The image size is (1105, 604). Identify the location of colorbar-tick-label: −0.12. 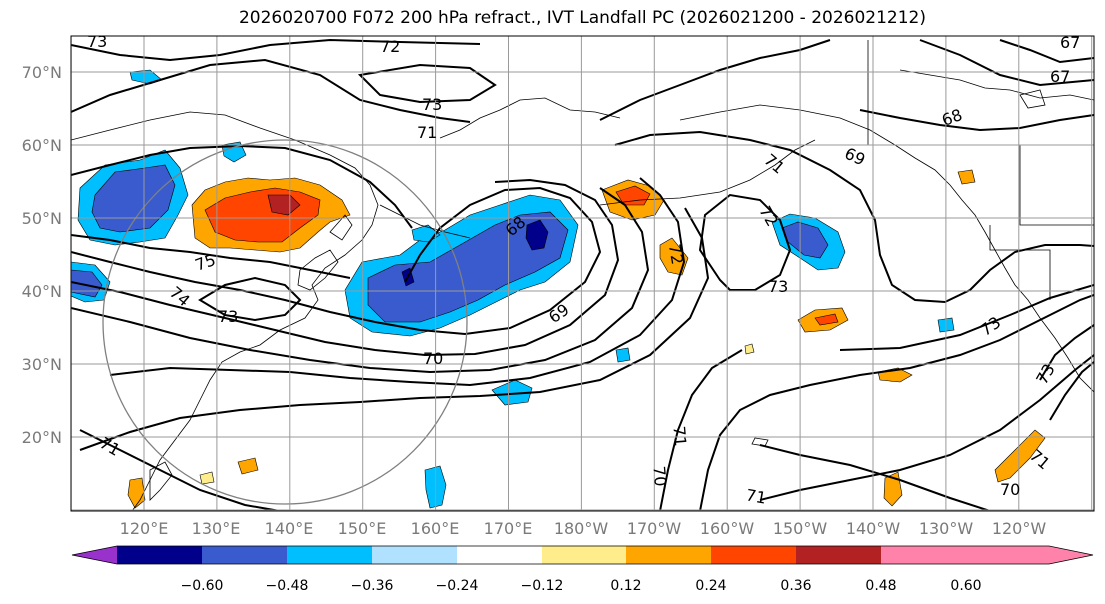
(542, 586).